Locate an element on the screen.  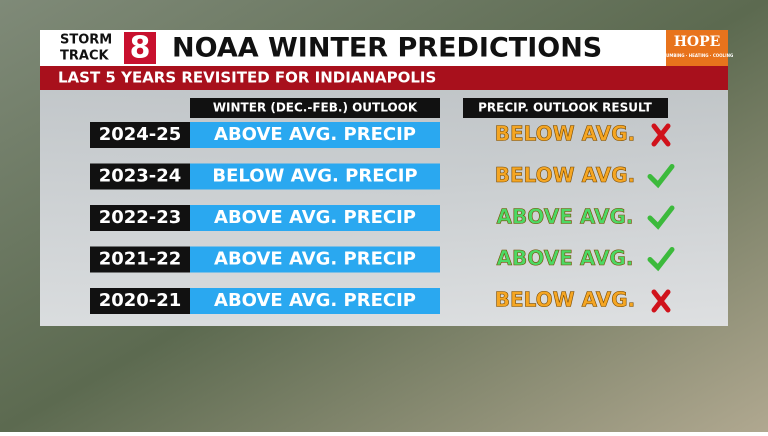
logo-badge is located at coordinates (140, 48).